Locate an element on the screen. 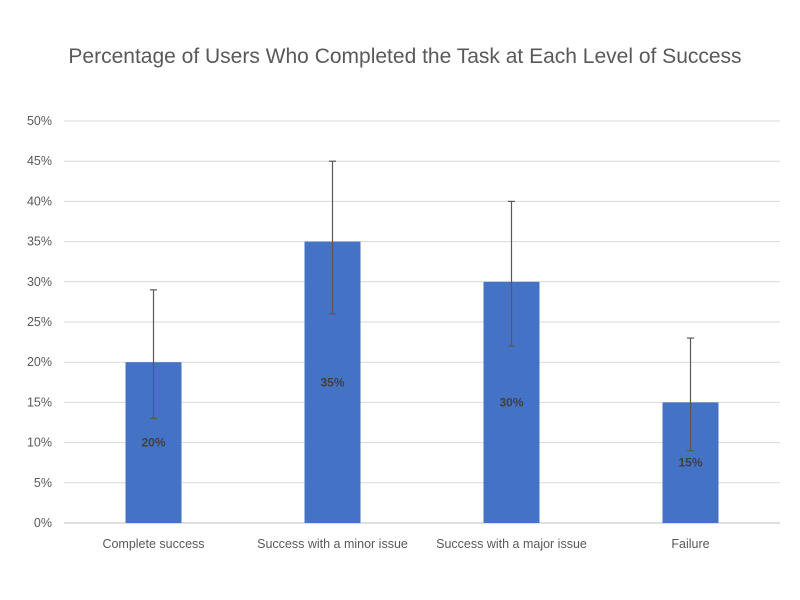  data-labels: 20% 35% 30% 15% is located at coordinates (421, 422).